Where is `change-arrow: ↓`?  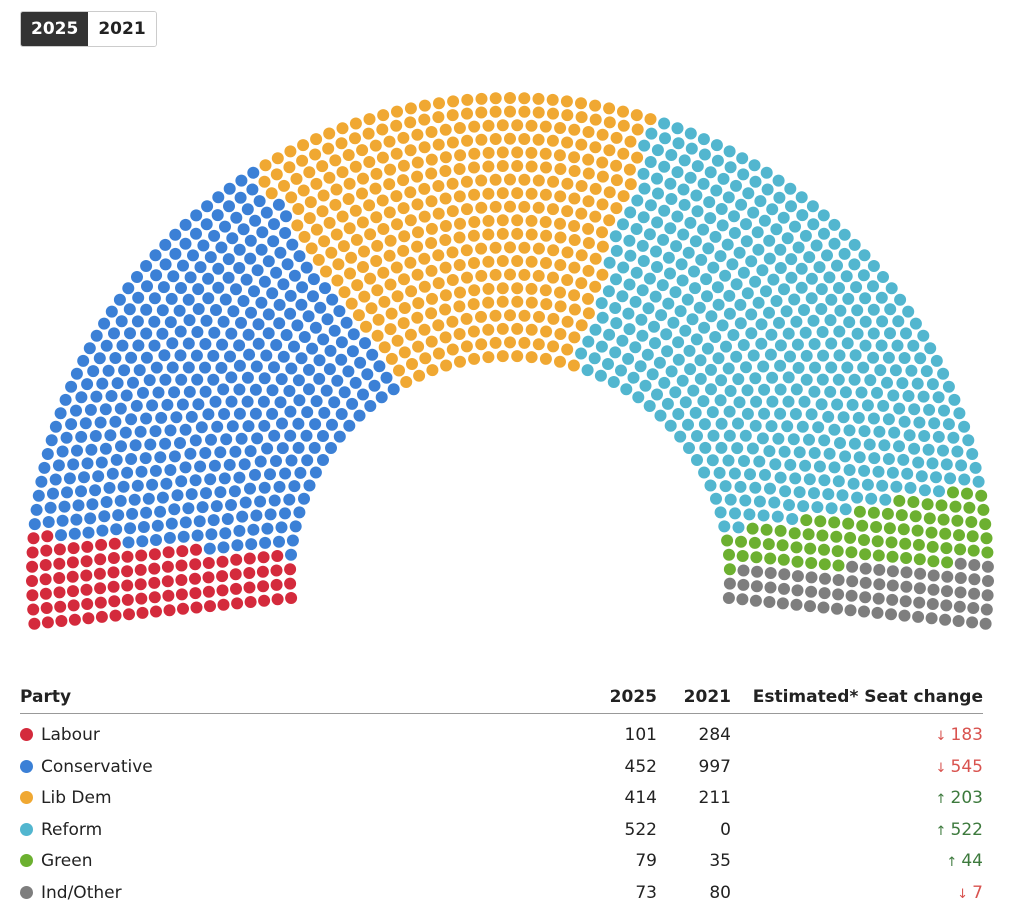 change-arrow: ↓ is located at coordinates (943, 768).